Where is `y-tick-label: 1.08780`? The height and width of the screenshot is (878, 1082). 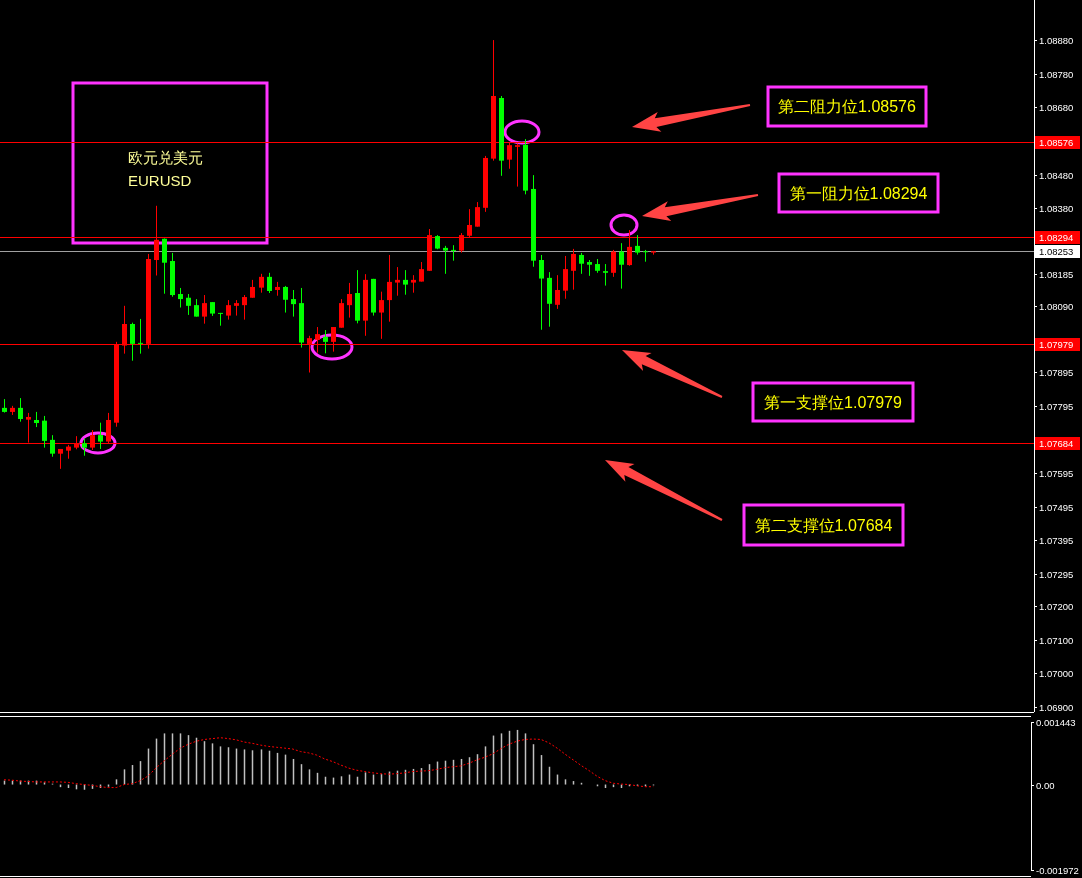
y-tick-label: 1.08780 is located at coordinates (1056, 74).